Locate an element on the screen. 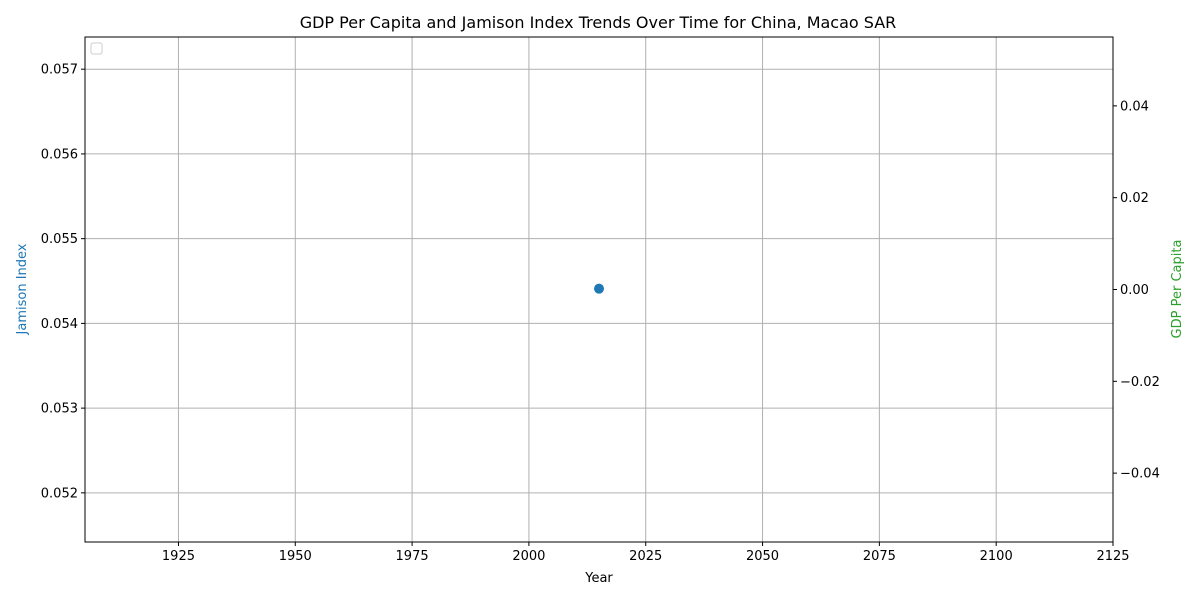 The width and height of the screenshot is (1200, 600). x-tick-label: 2100 is located at coordinates (996, 556).